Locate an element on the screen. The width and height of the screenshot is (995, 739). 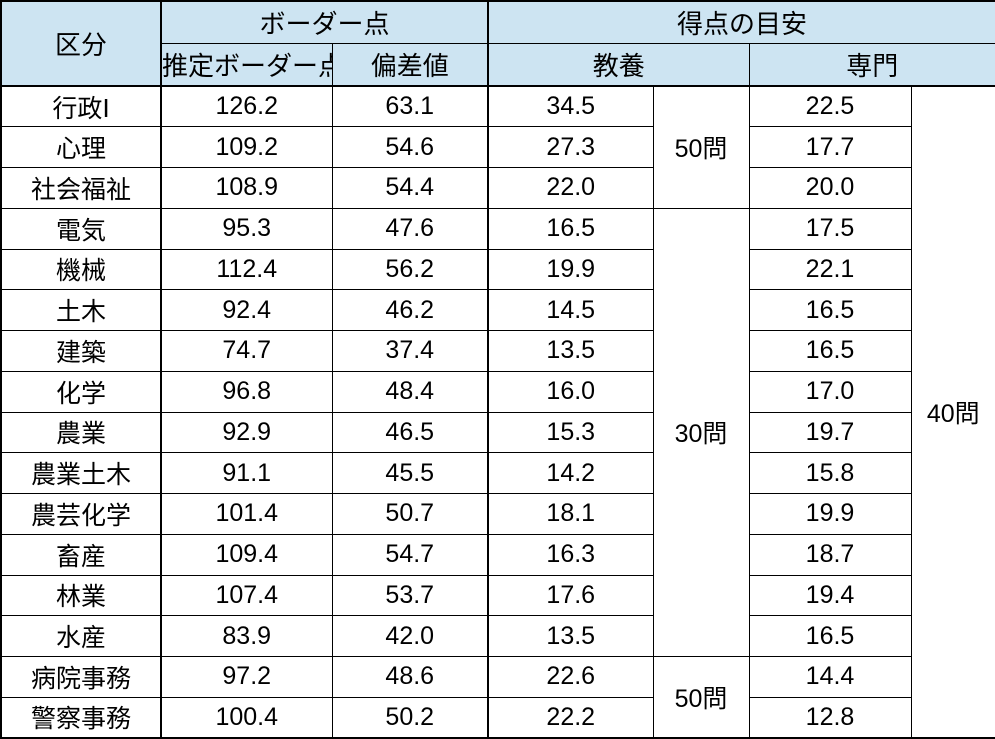
estimated-border-cell: 92.4 is located at coordinates (246, 310).